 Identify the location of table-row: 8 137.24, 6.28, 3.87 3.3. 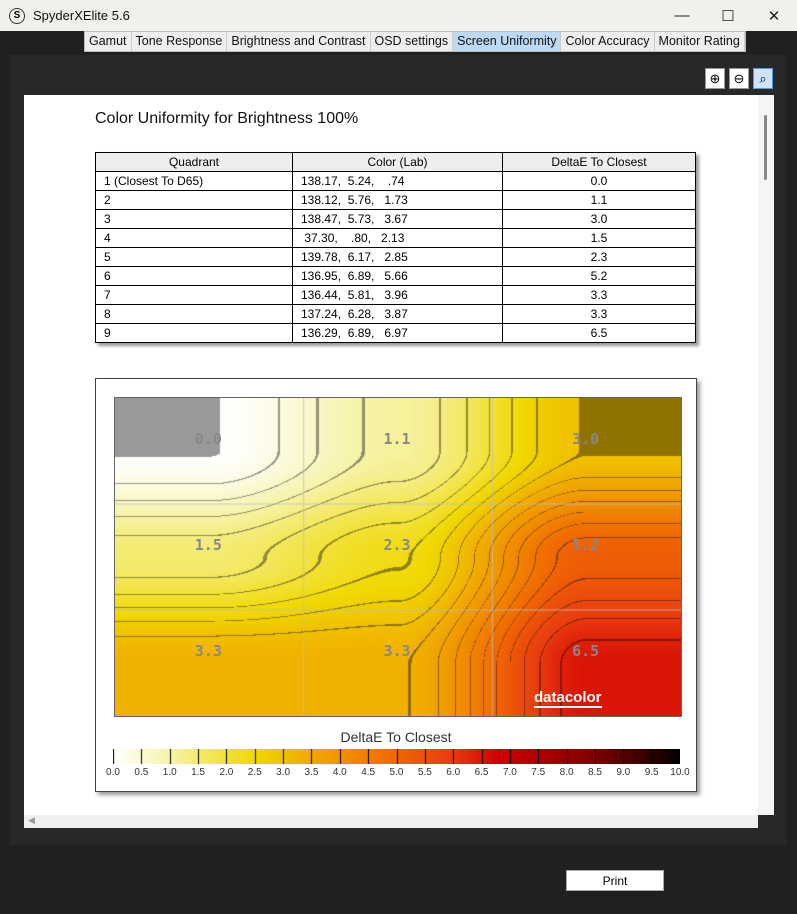
(395, 314).